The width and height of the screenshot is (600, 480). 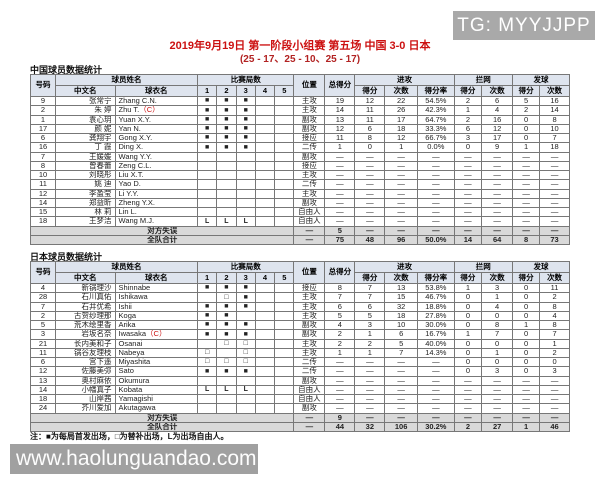 What do you see at coordinates (436, 353) in the screenshot?
I see `stat-cell: 14.3%` at bounding box center [436, 353].